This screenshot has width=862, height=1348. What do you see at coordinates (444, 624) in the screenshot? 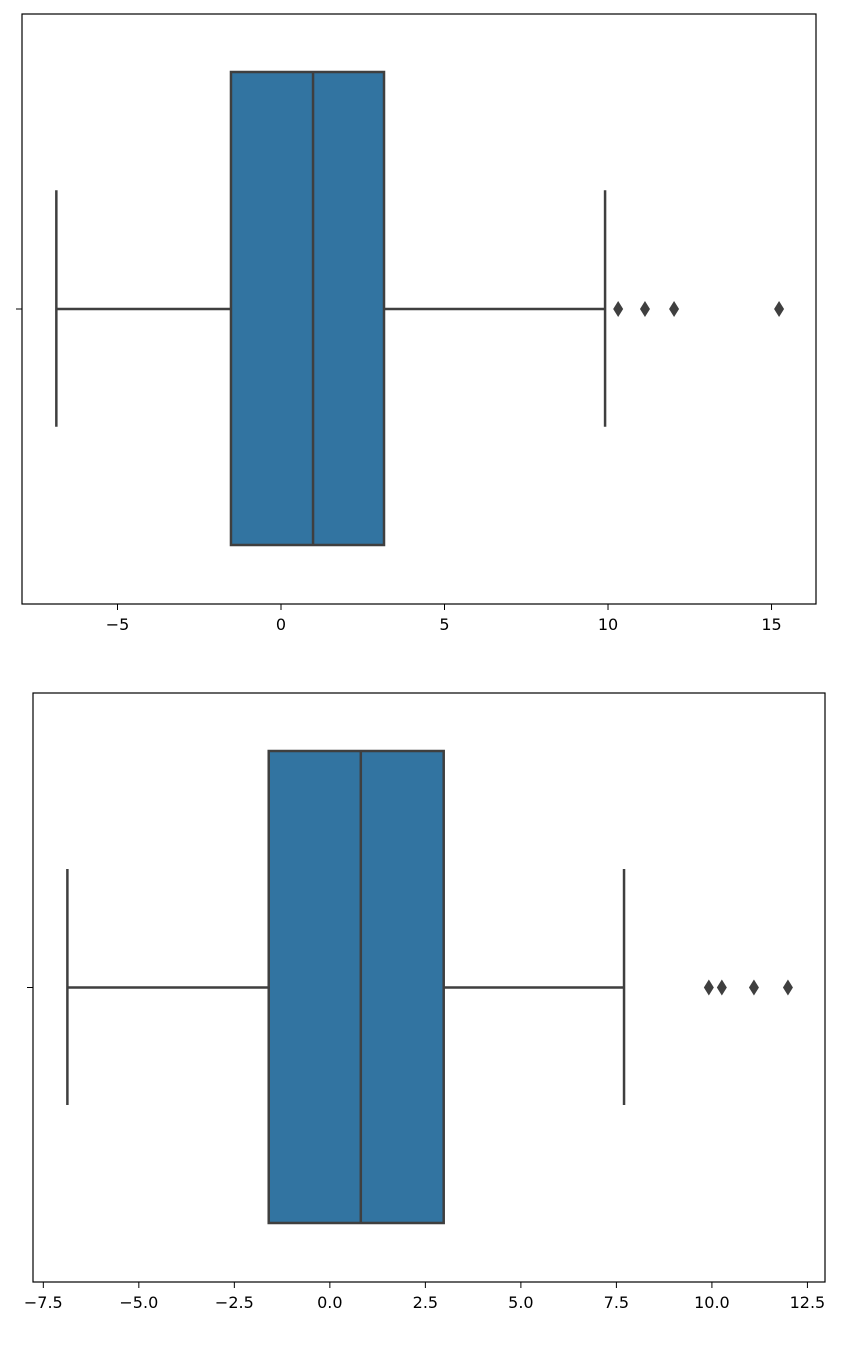
I see `x-tick-label: 5` at bounding box center [444, 624].